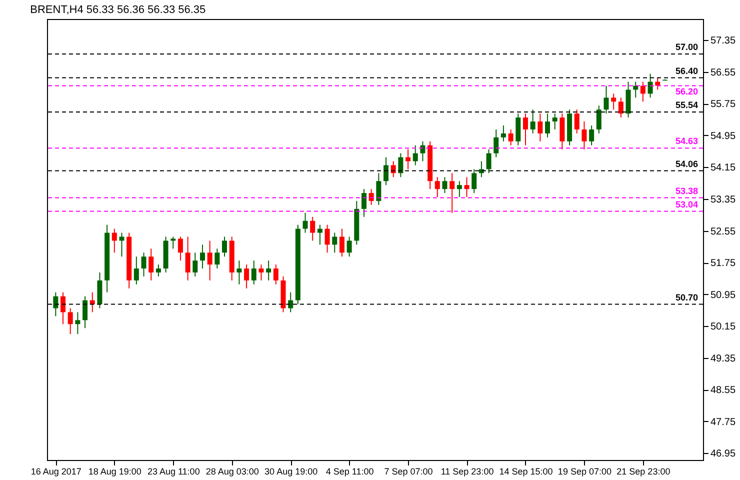 The height and width of the screenshot is (480, 740). I want to click on x-tick-label: 18 Aug 19:00, so click(115, 471).